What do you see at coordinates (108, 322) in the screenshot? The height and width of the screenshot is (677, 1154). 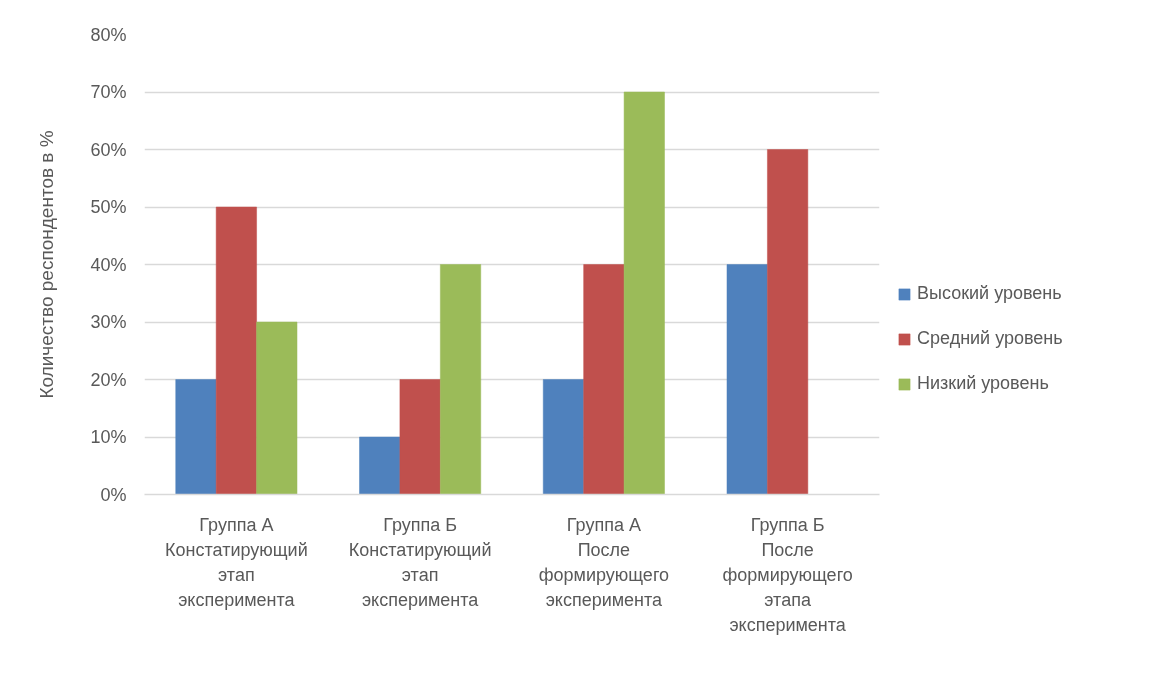 I see `y-tick-label: 30%` at bounding box center [108, 322].